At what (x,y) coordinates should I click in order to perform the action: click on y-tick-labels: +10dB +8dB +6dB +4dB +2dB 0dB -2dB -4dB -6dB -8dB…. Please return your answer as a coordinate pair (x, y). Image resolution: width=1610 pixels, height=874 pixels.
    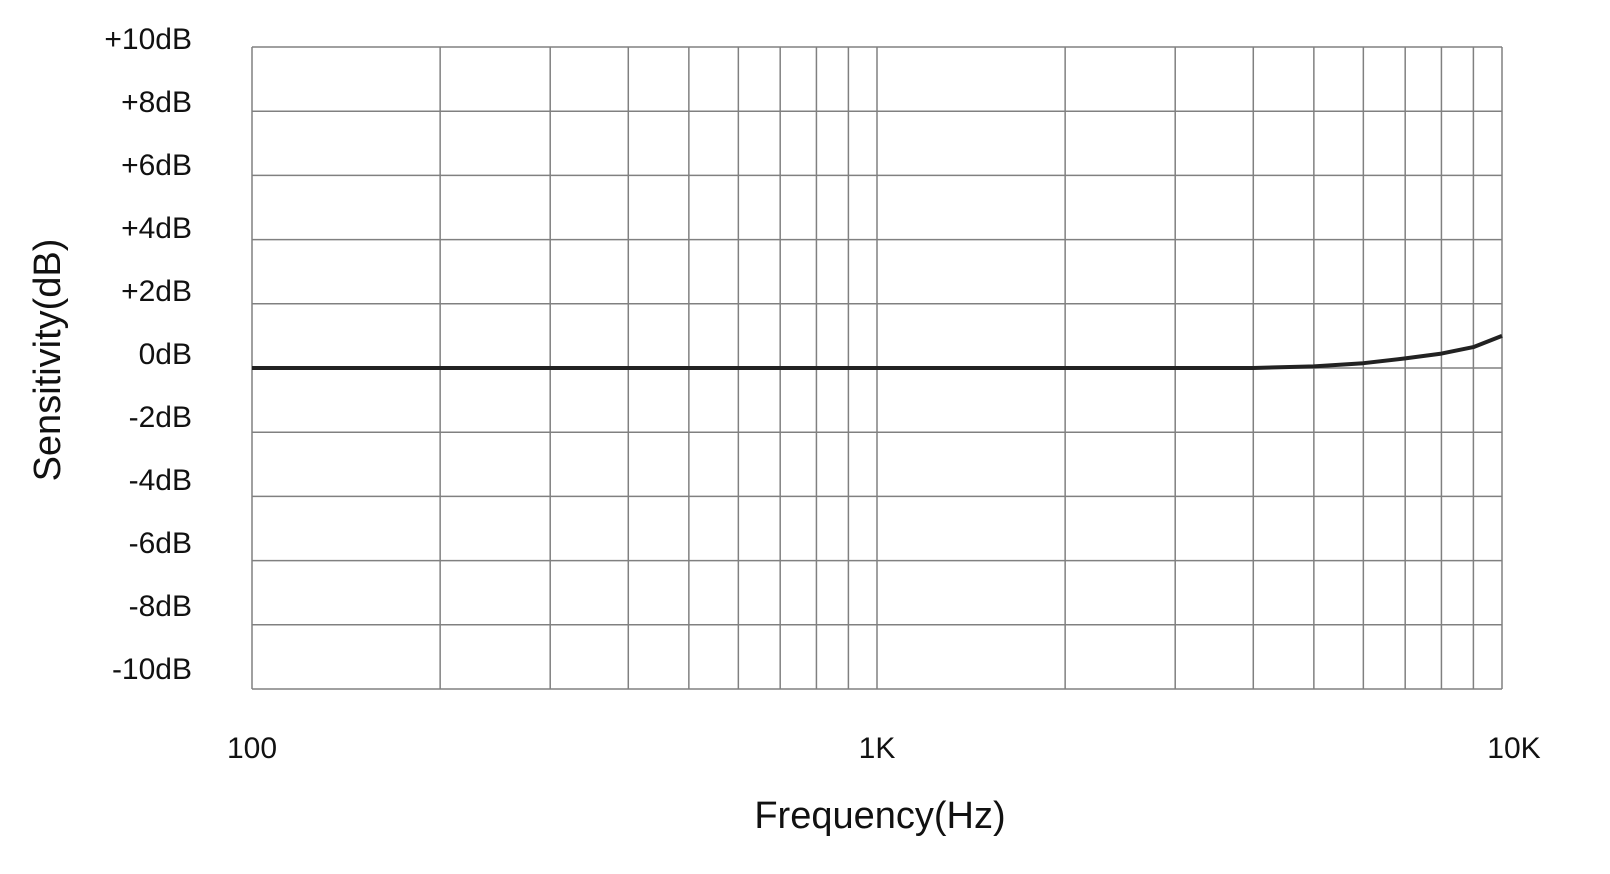
    Looking at the image, I should click on (148, 354).